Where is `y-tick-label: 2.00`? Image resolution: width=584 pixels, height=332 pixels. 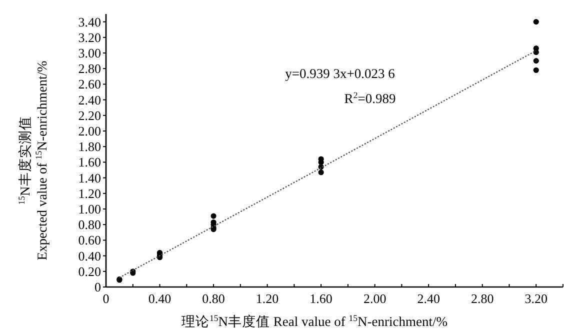 y-tick-label: 2.00 is located at coordinates (89, 131).